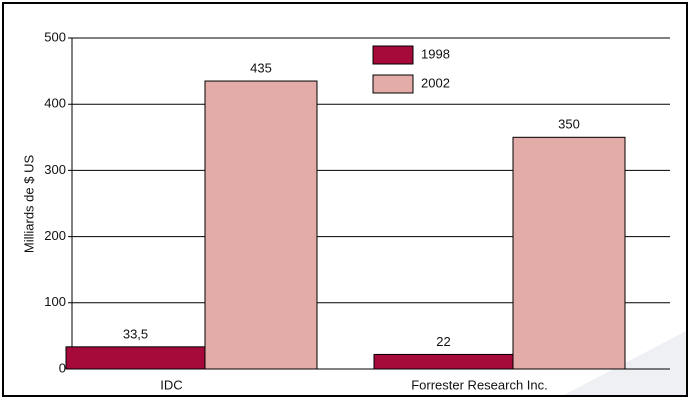  I want to click on data-label: 350, so click(569, 124).